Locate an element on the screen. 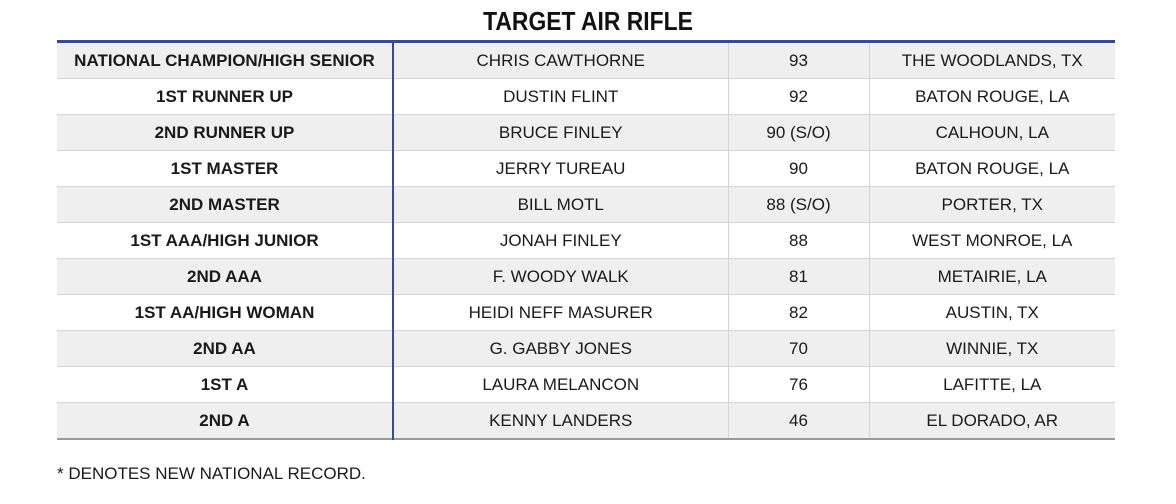 The image size is (1176, 504). award-cell: 2ND AA is located at coordinates (225, 348).